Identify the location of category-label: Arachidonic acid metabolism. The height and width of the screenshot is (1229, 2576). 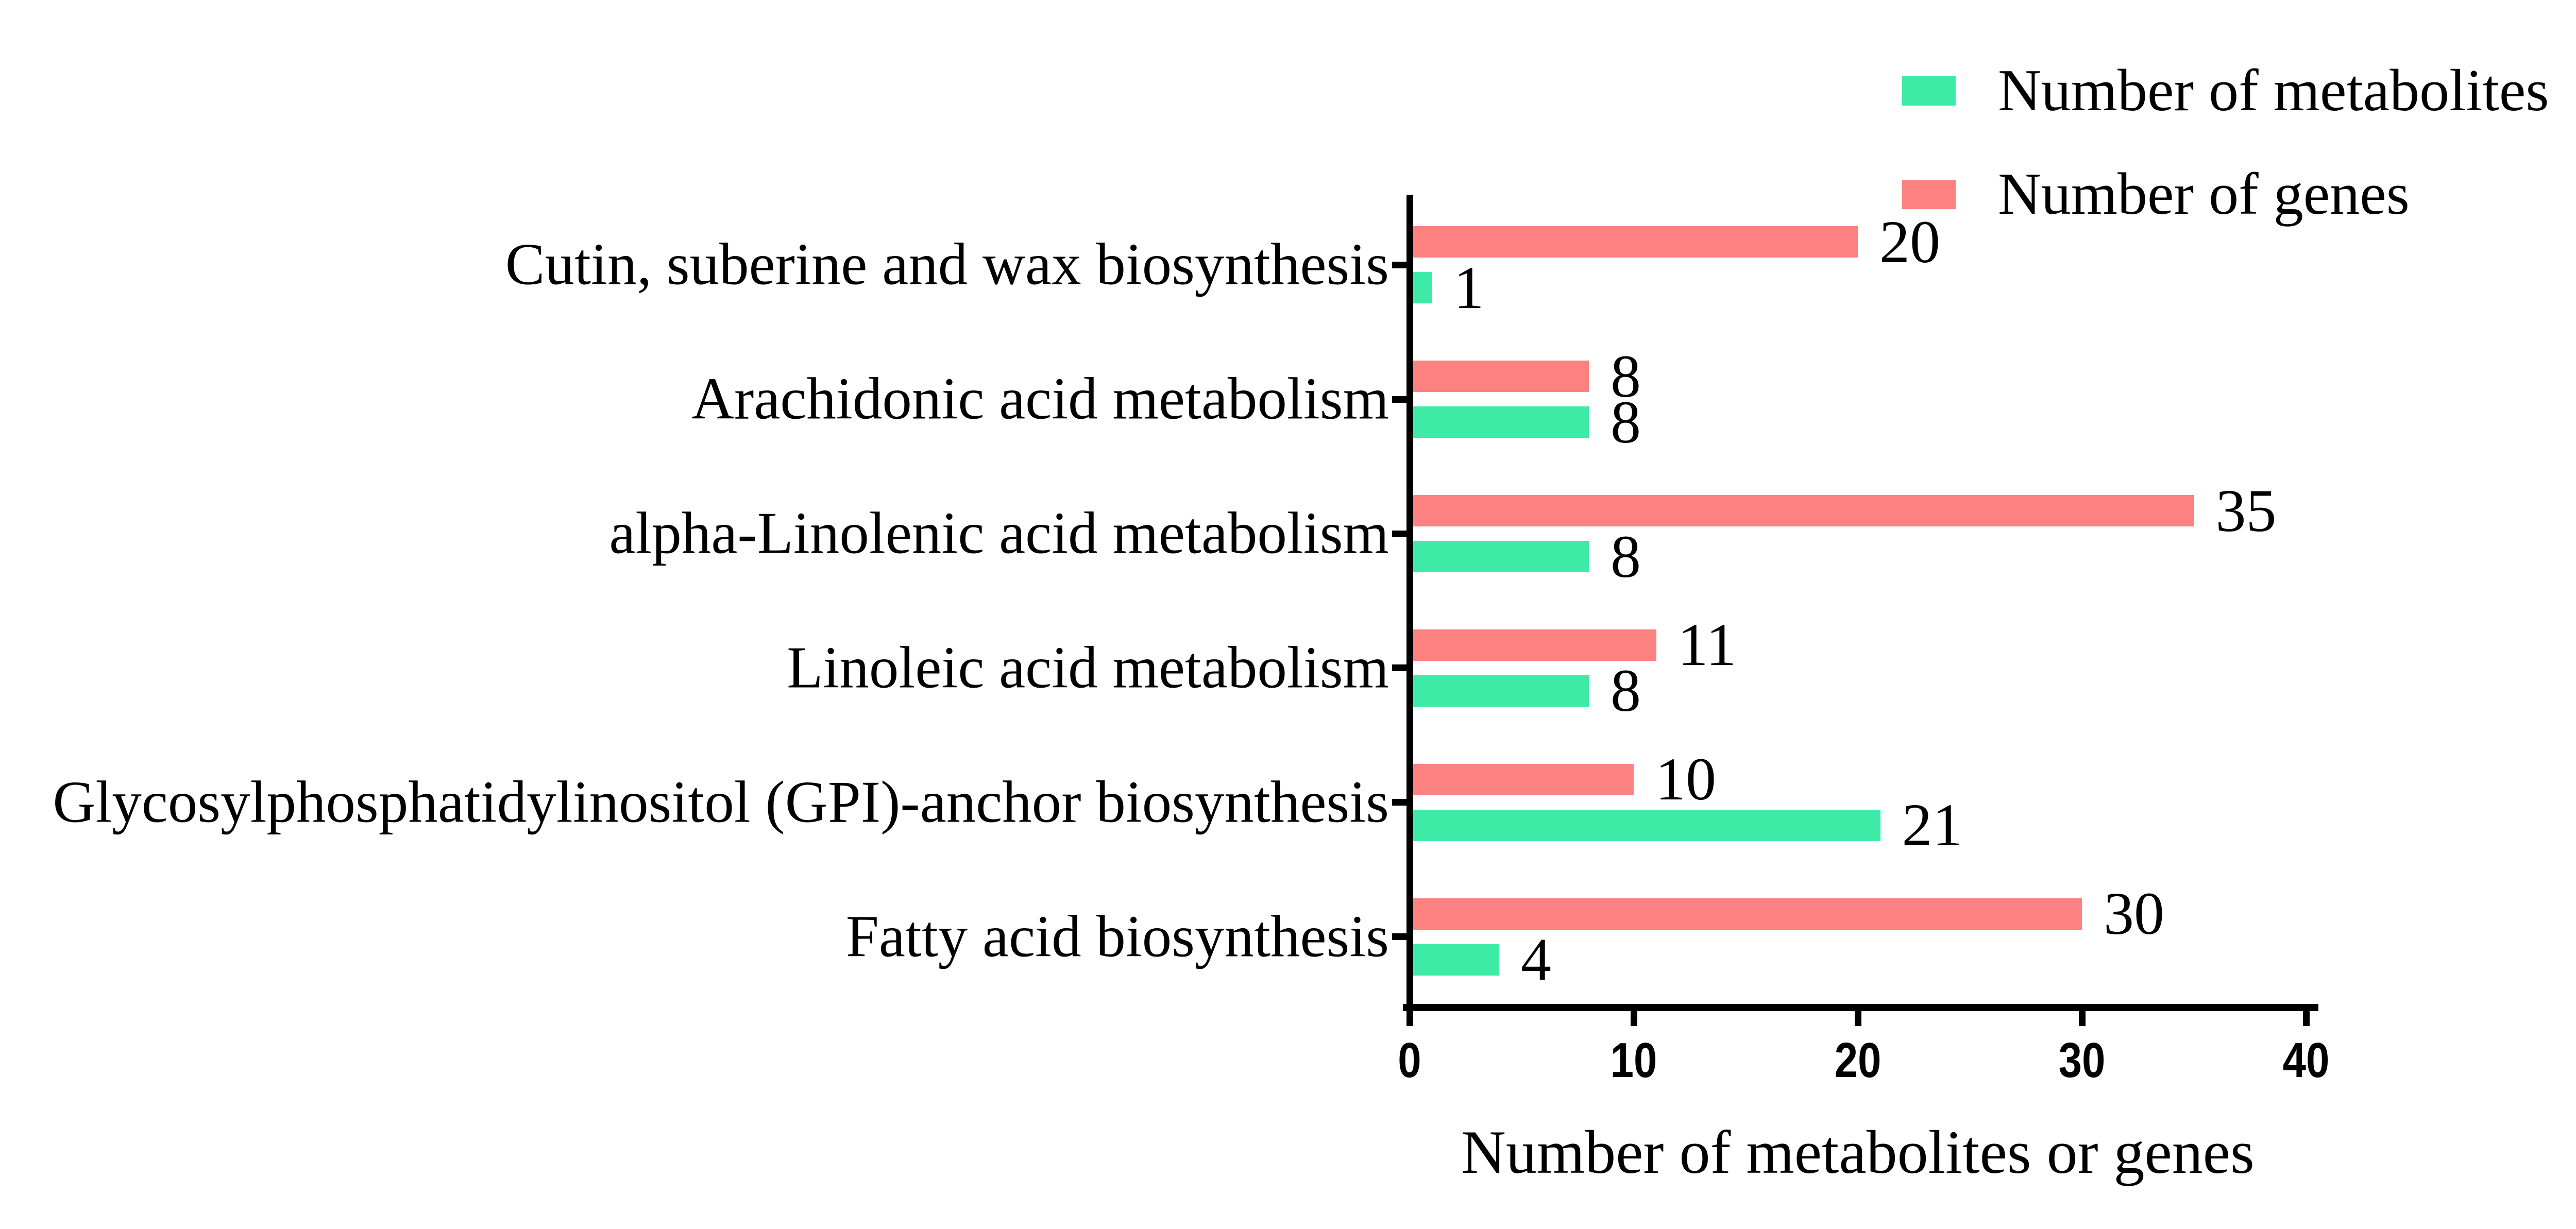
(1040, 399).